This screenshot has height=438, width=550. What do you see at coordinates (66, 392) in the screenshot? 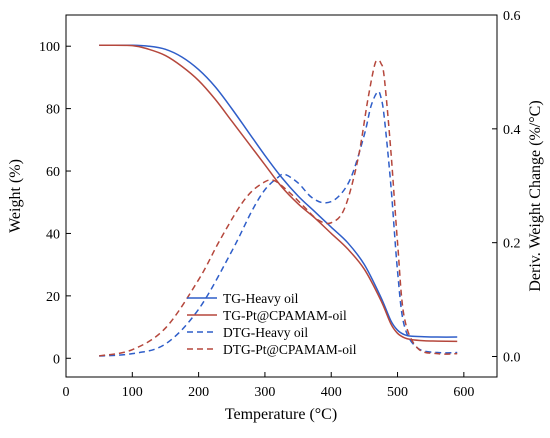
I see `x-tick-label: 0` at bounding box center [66, 392].